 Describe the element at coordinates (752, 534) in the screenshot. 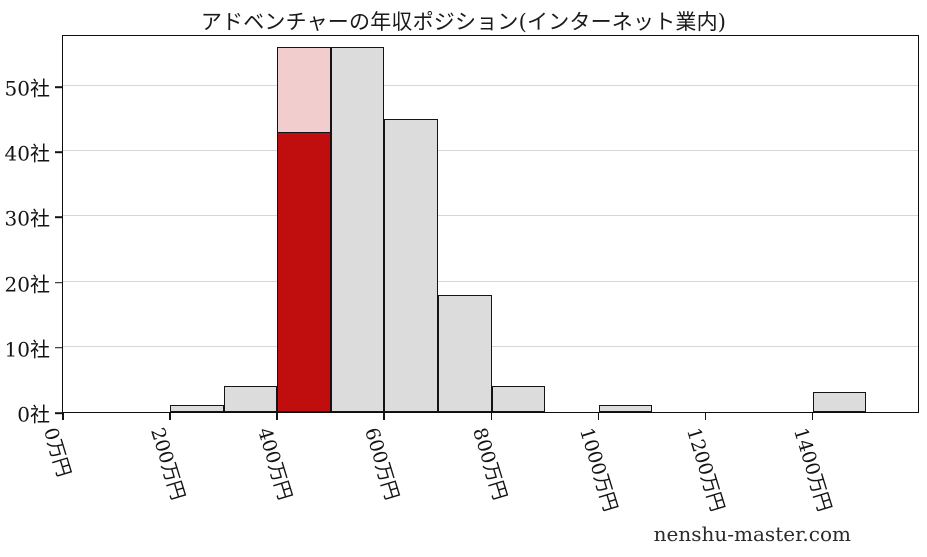

I see `watermark: nenshu-master.com` at that location.